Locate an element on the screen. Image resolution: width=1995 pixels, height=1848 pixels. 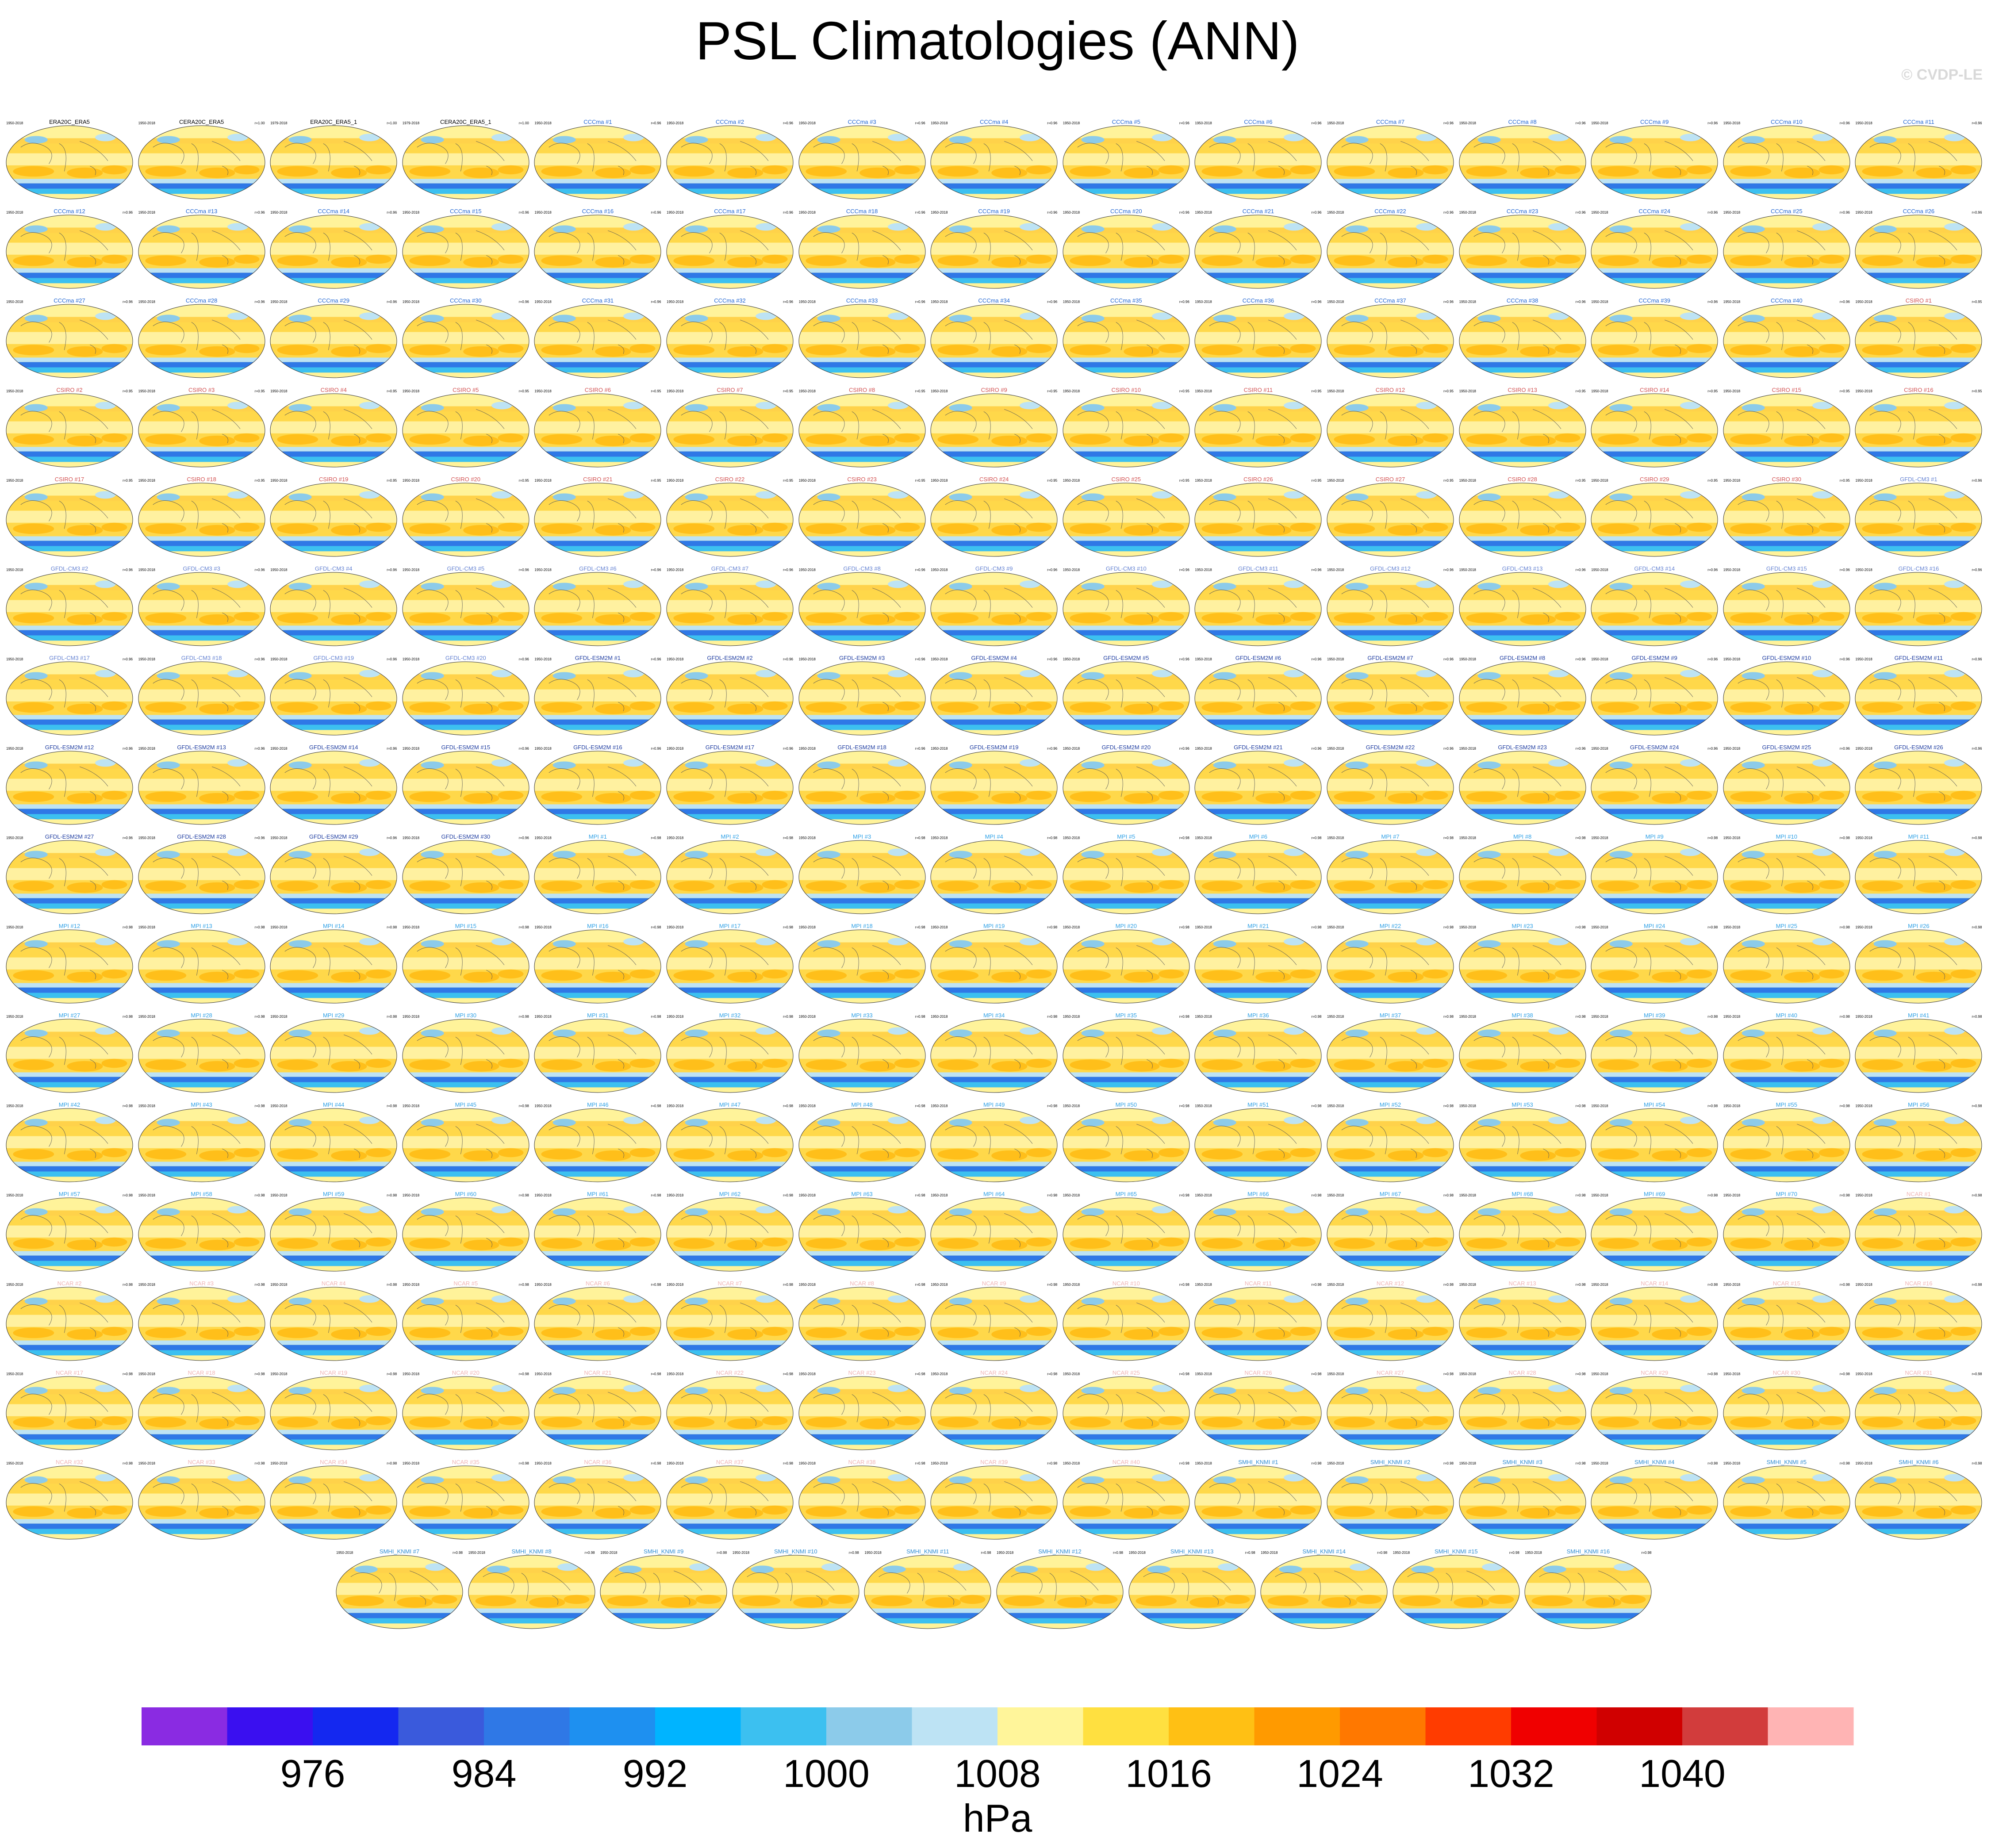
panel-title: MPI #25 is located at coordinates (1786, 926).